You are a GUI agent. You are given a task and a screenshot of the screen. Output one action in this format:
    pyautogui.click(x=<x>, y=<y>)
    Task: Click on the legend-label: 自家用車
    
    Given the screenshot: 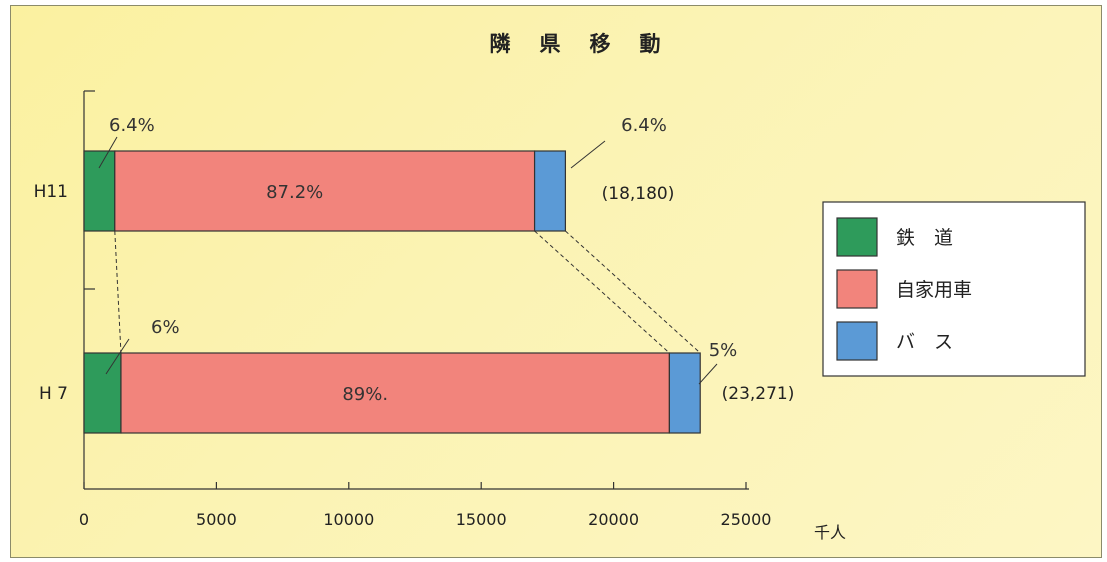 What is the action you would take?
    pyautogui.click(x=934, y=290)
    